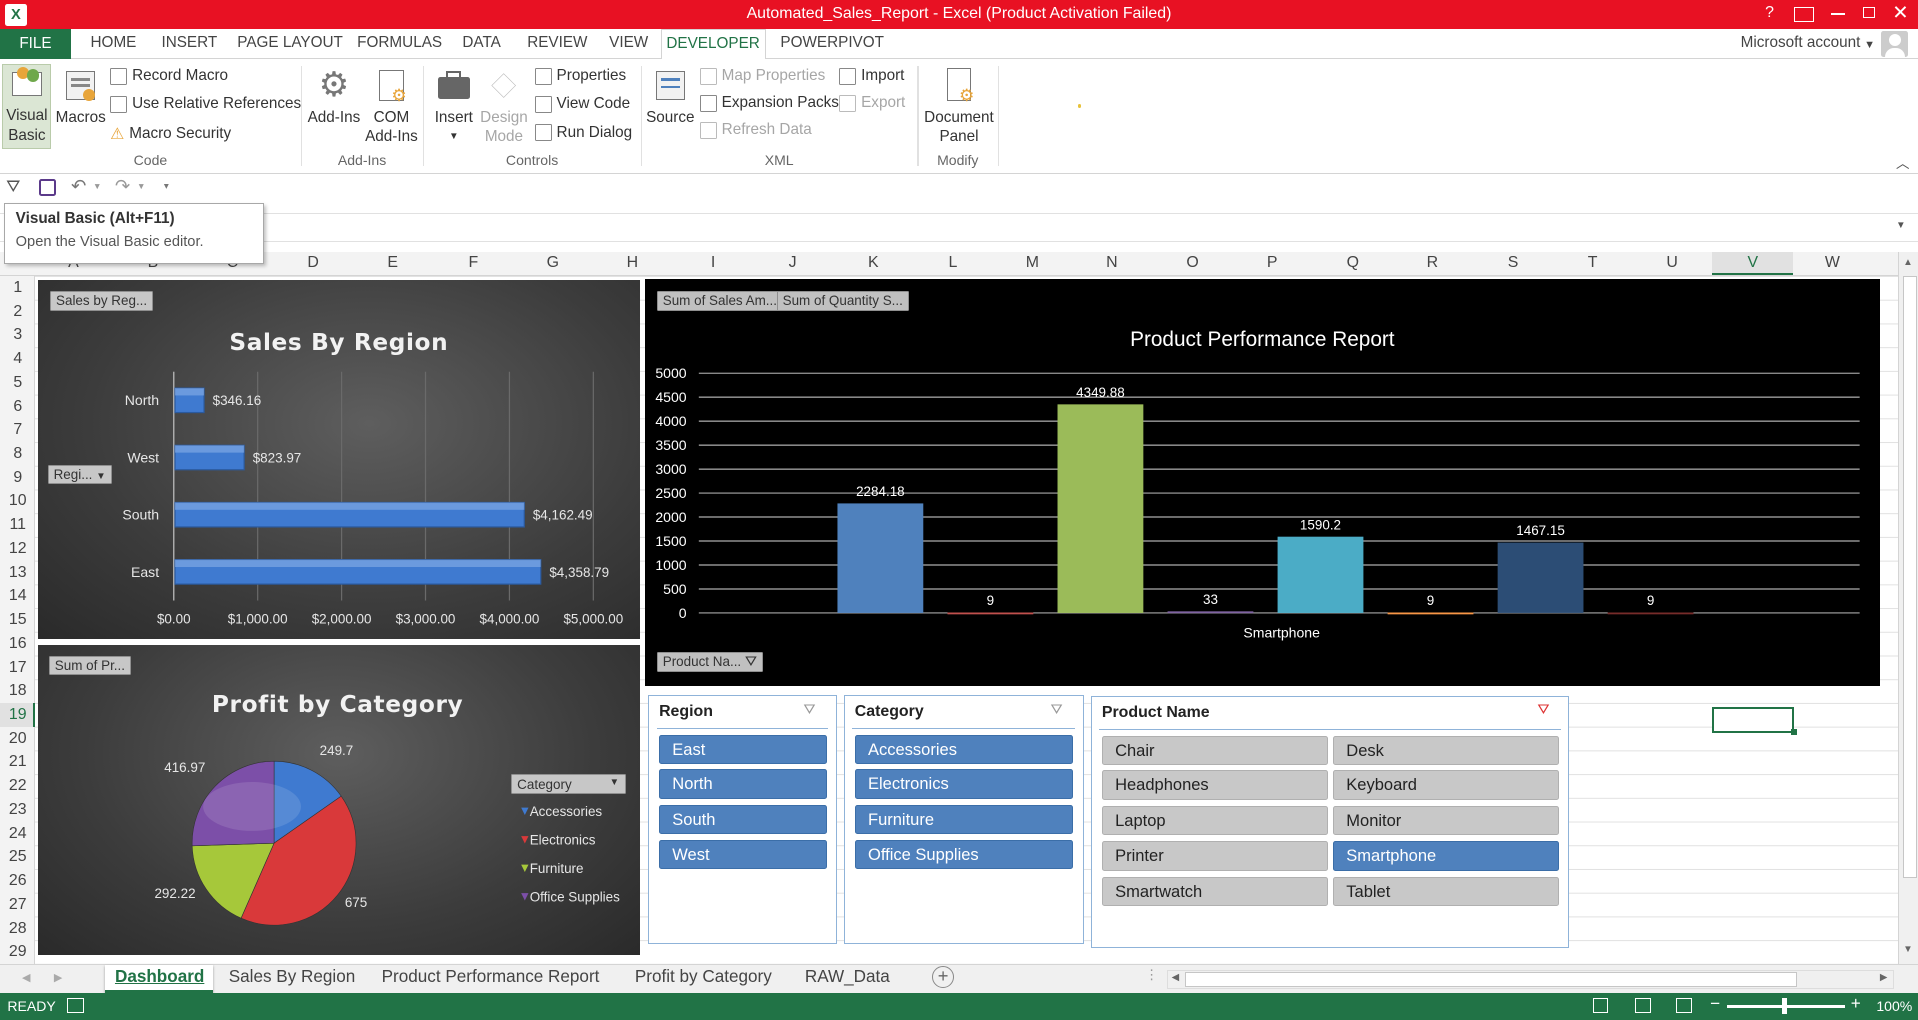  What do you see at coordinates (35, 44) in the screenshot?
I see `tab-file: FILE` at bounding box center [35, 44].